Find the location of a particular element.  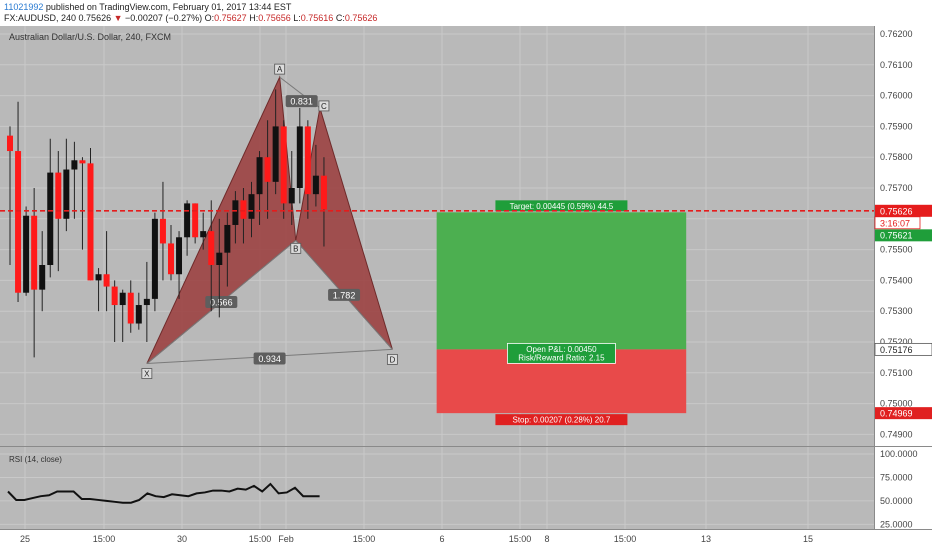

price-tick-label: 0.75100 is located at coordinates (896, 373).